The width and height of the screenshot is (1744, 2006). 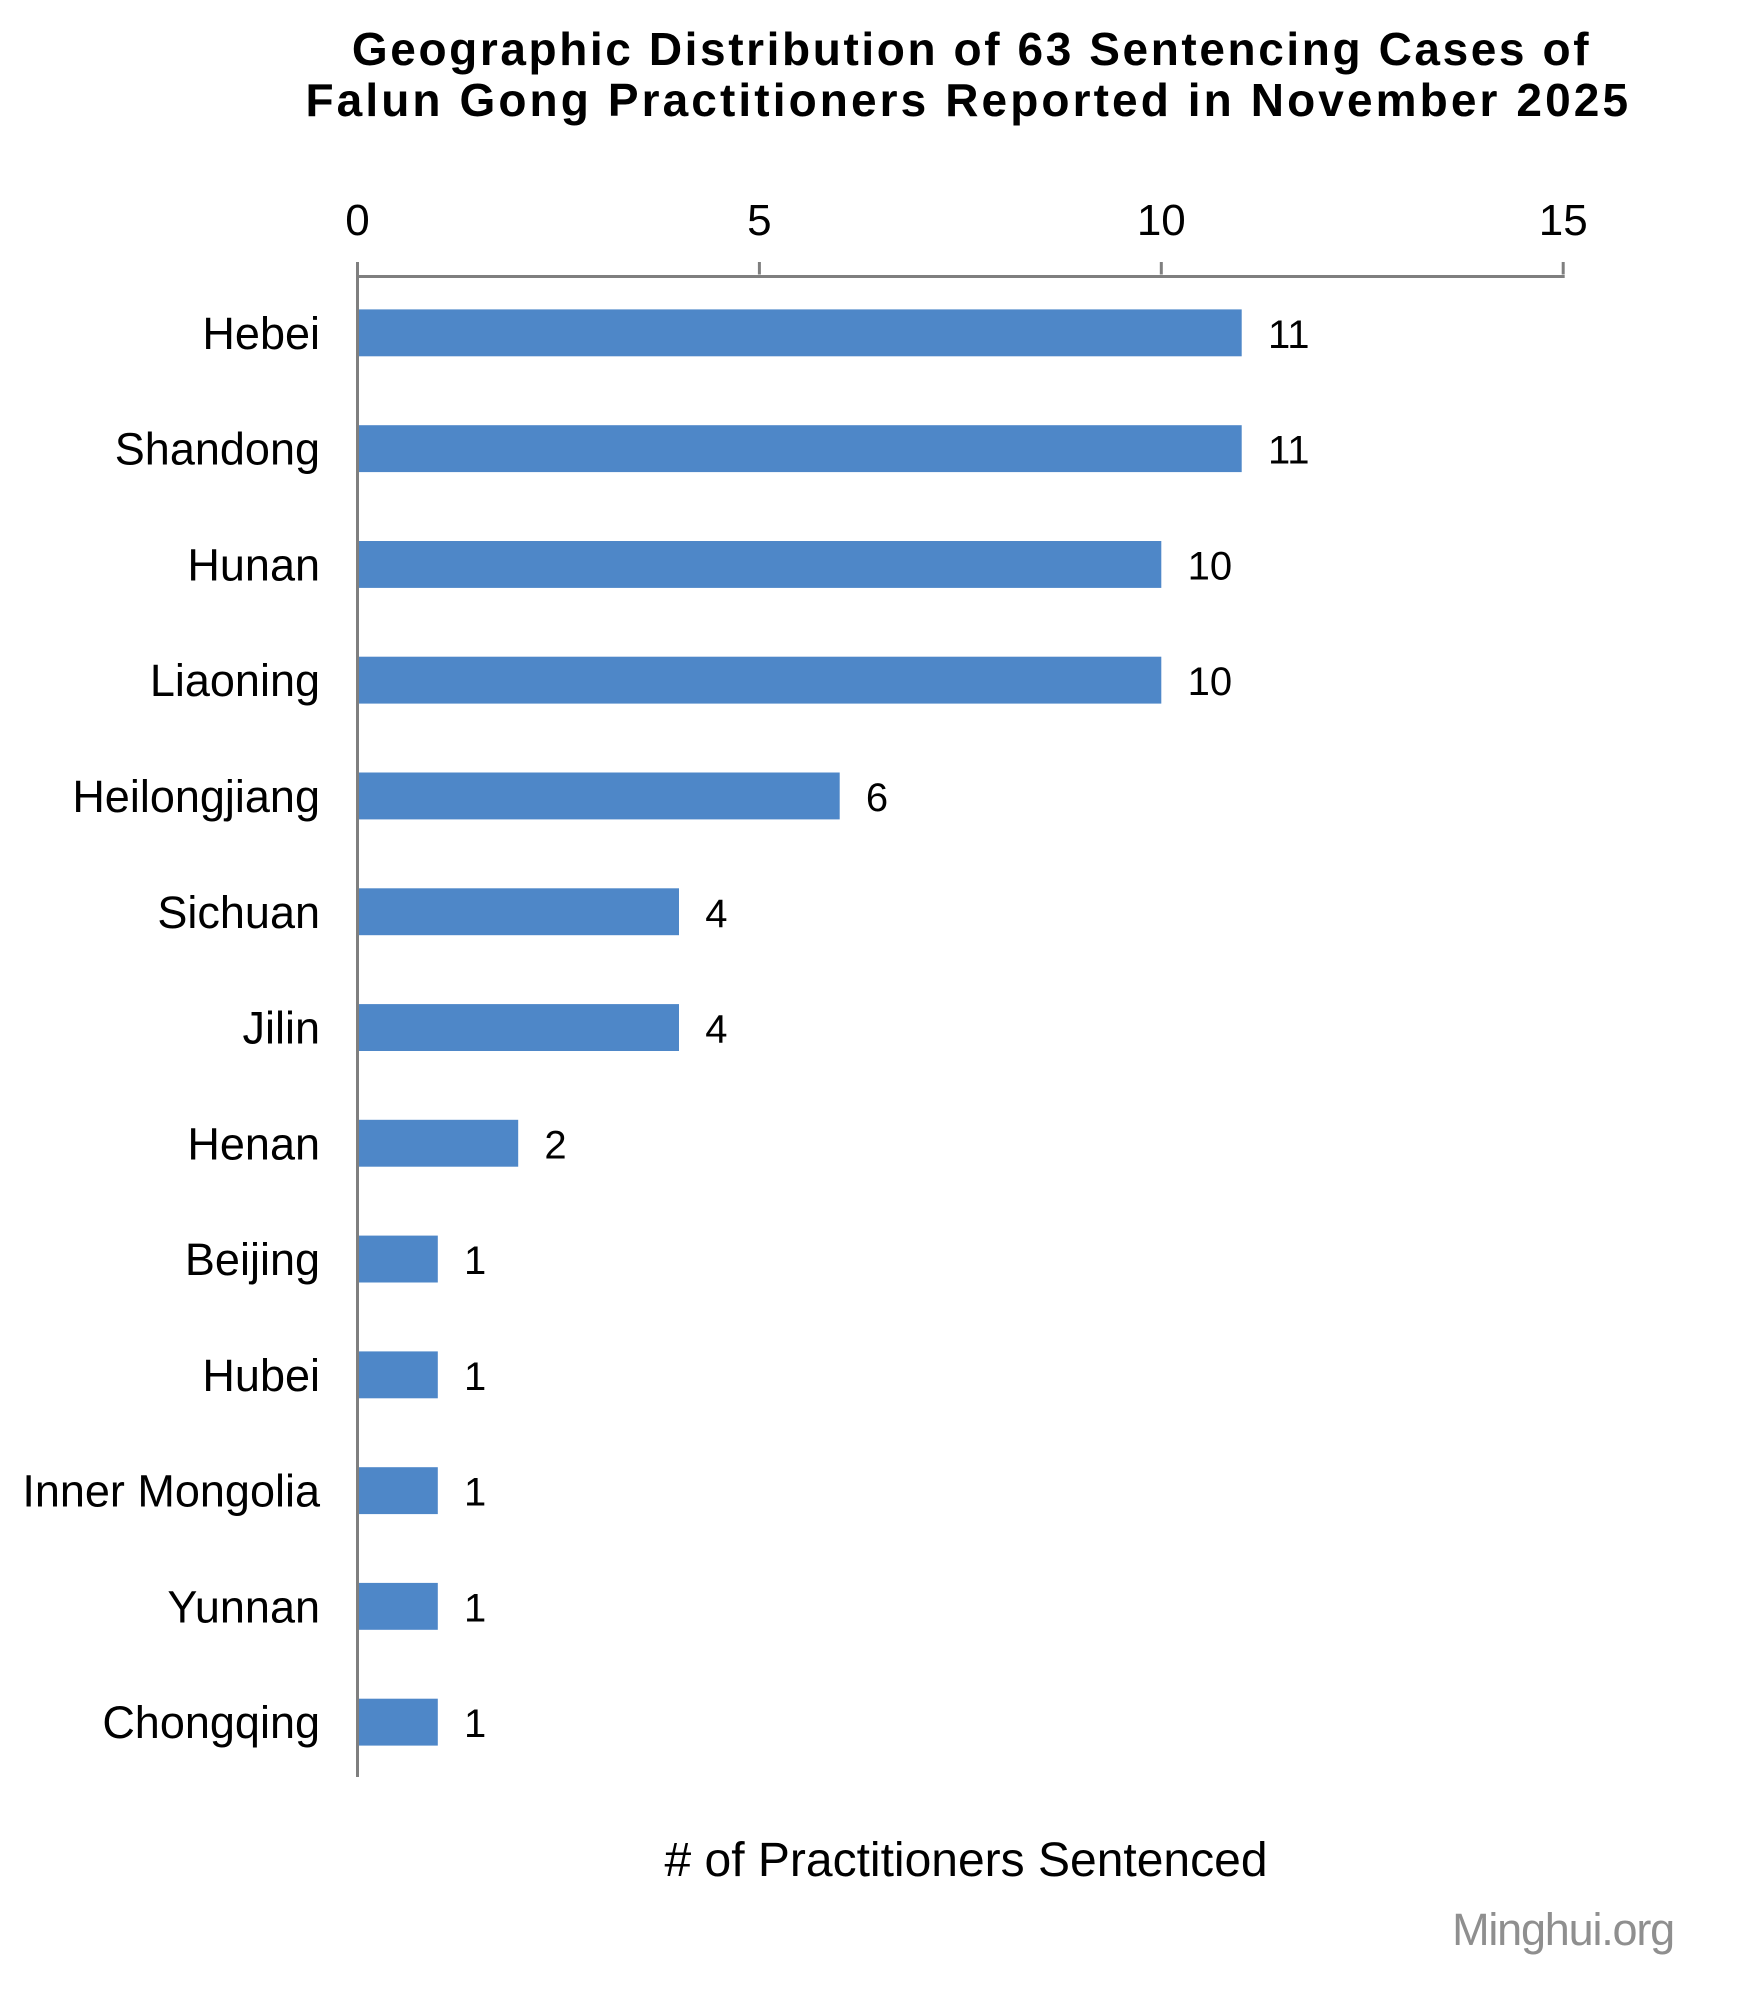 What do you see at coordinates (261, 333) in the screenshot?
I see `svg-text: Hebei` at bounding box center [261, 333].